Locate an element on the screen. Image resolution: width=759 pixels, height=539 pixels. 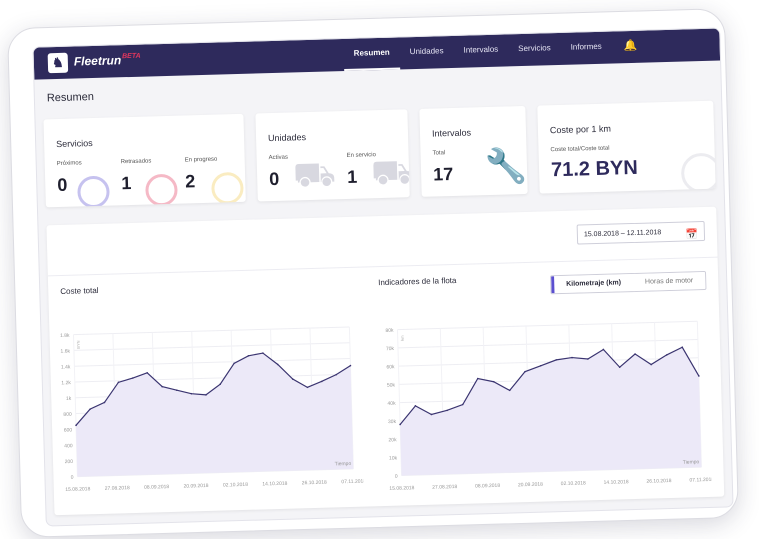
calendar-icon: 📅 is located at coordinates (692, 235).